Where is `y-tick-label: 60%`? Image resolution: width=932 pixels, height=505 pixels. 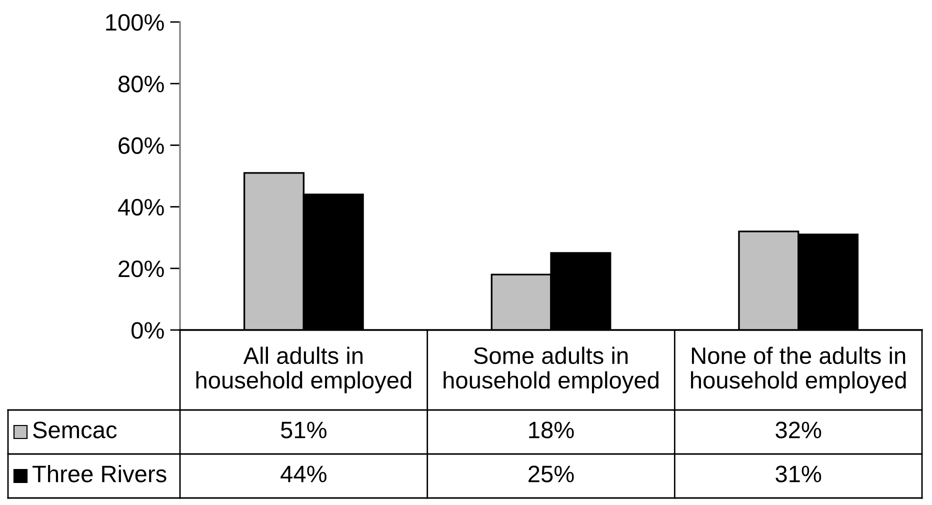
y-tick-label: 60% is located at coordinates (141, 145).